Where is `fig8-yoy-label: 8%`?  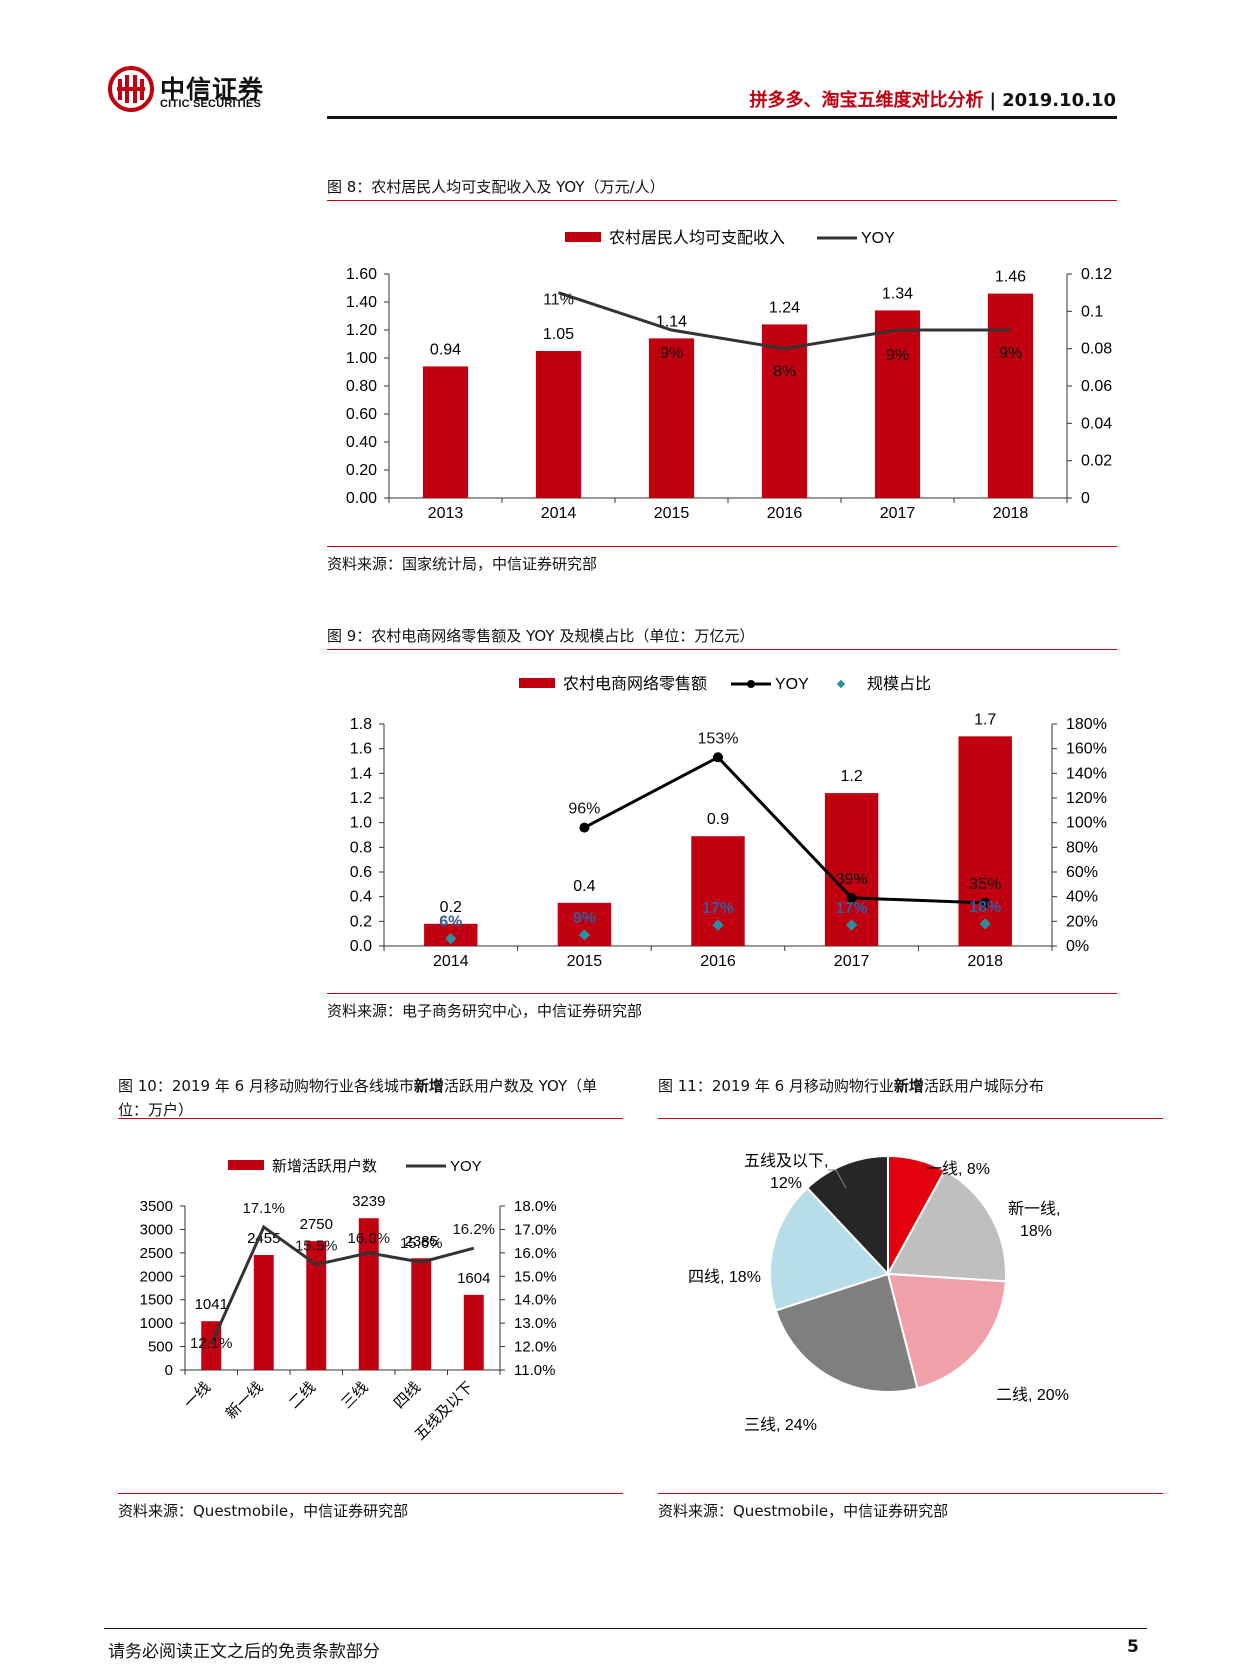 fig8-yoy-label: 8% is located at coordinates (784, 372).